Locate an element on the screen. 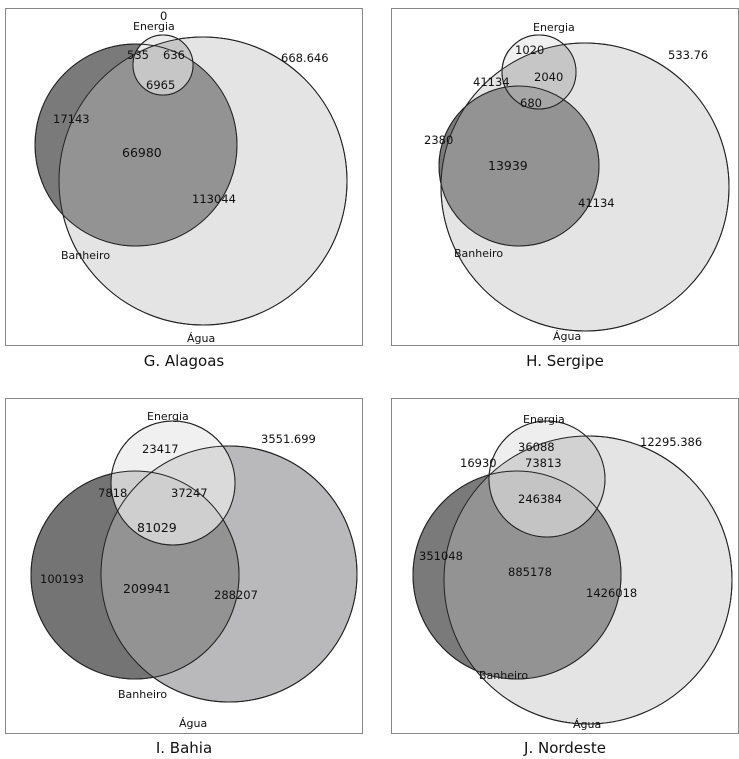 This screenshot has height=759, width=739. caption-nordeste: J. Nordeste is located at coordinates (565, 748).